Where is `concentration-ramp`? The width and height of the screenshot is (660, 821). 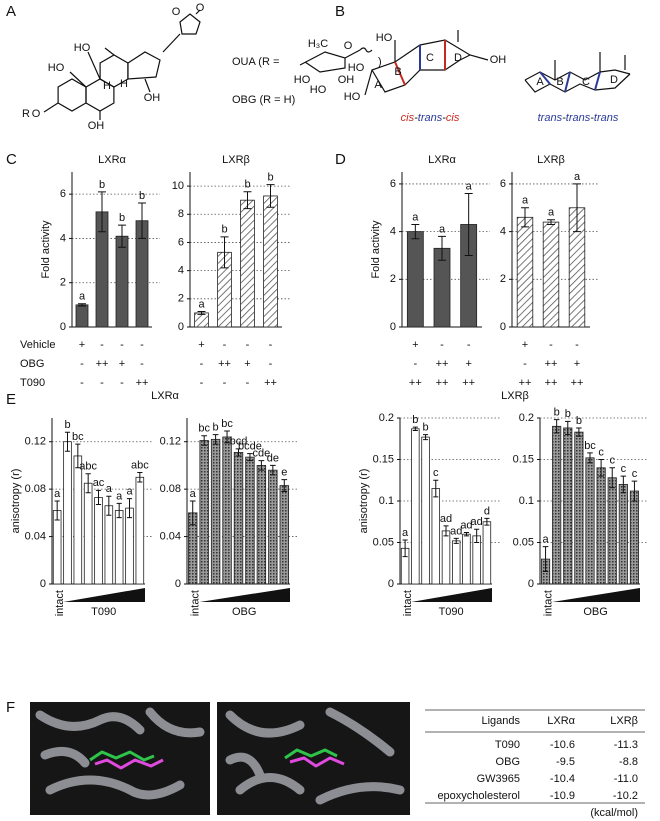 concentration-ramp is located at coordinates (451, 595).